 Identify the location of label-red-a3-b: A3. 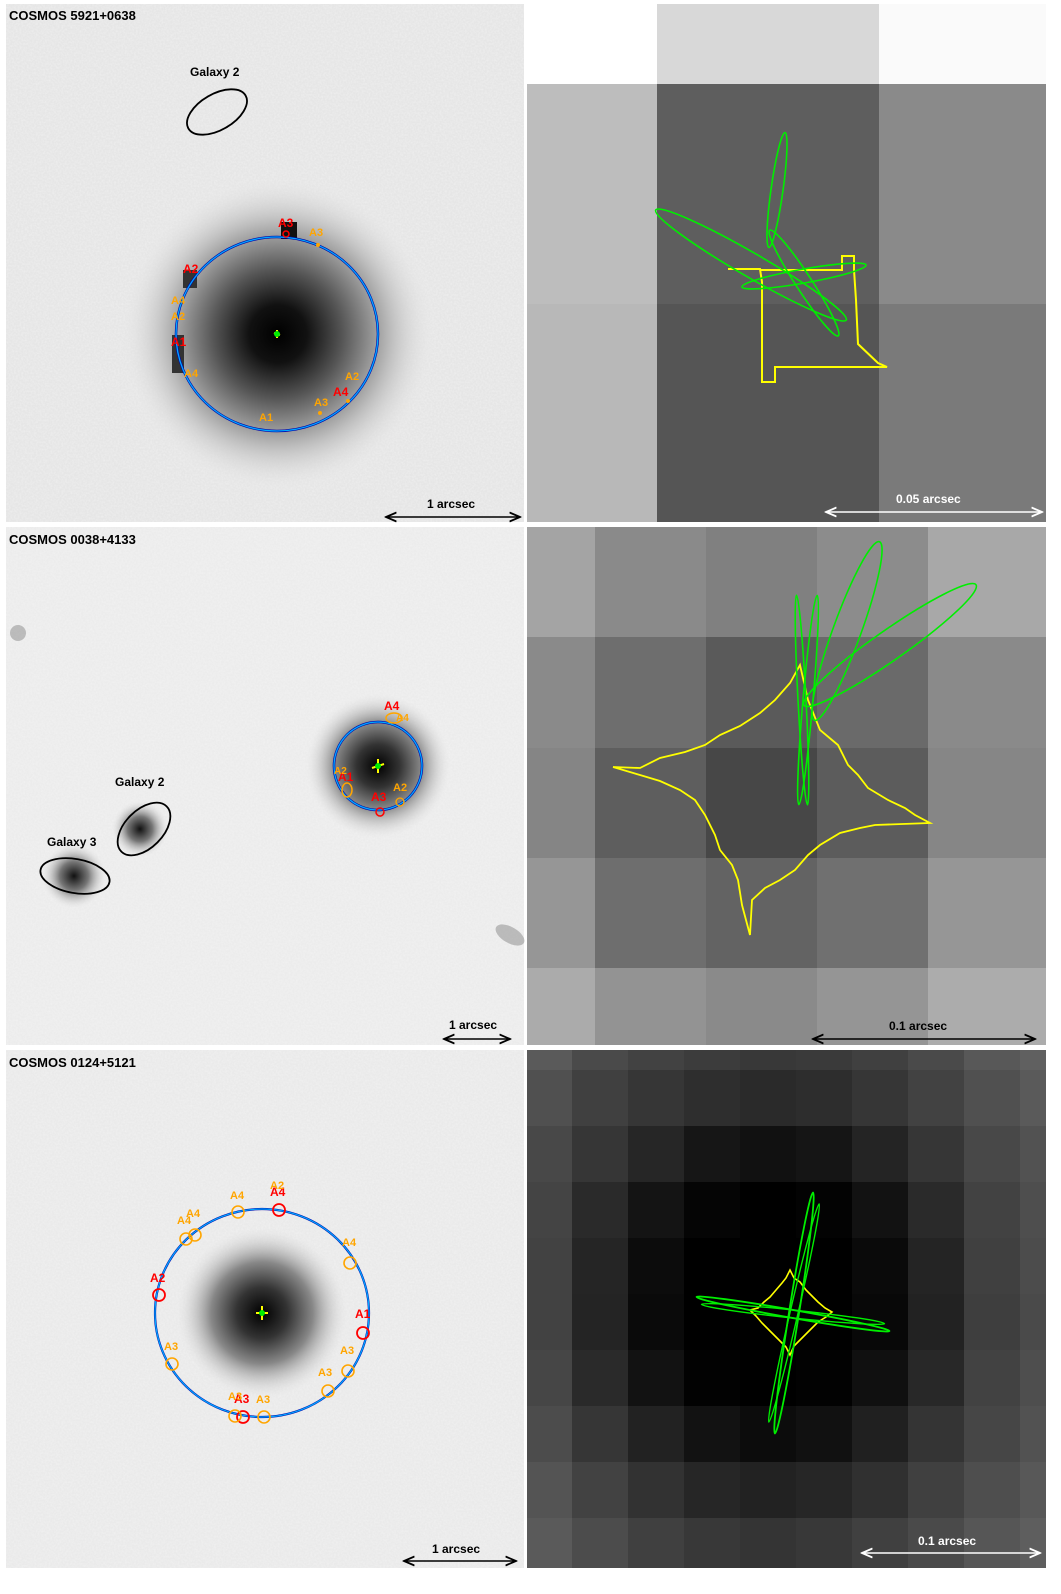
(379, 797).